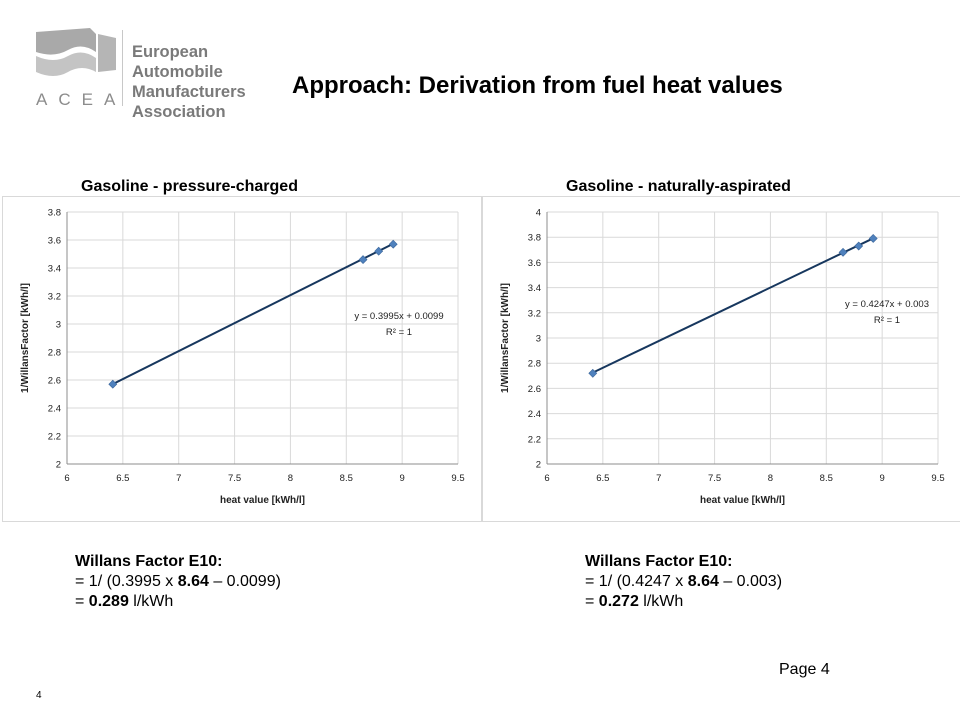 Image resolution: width=960 pixels, height=720 pixels. Describe the element at coordinates (804, 669) in the screenshot. I see `page-number: Page 4` at that location.